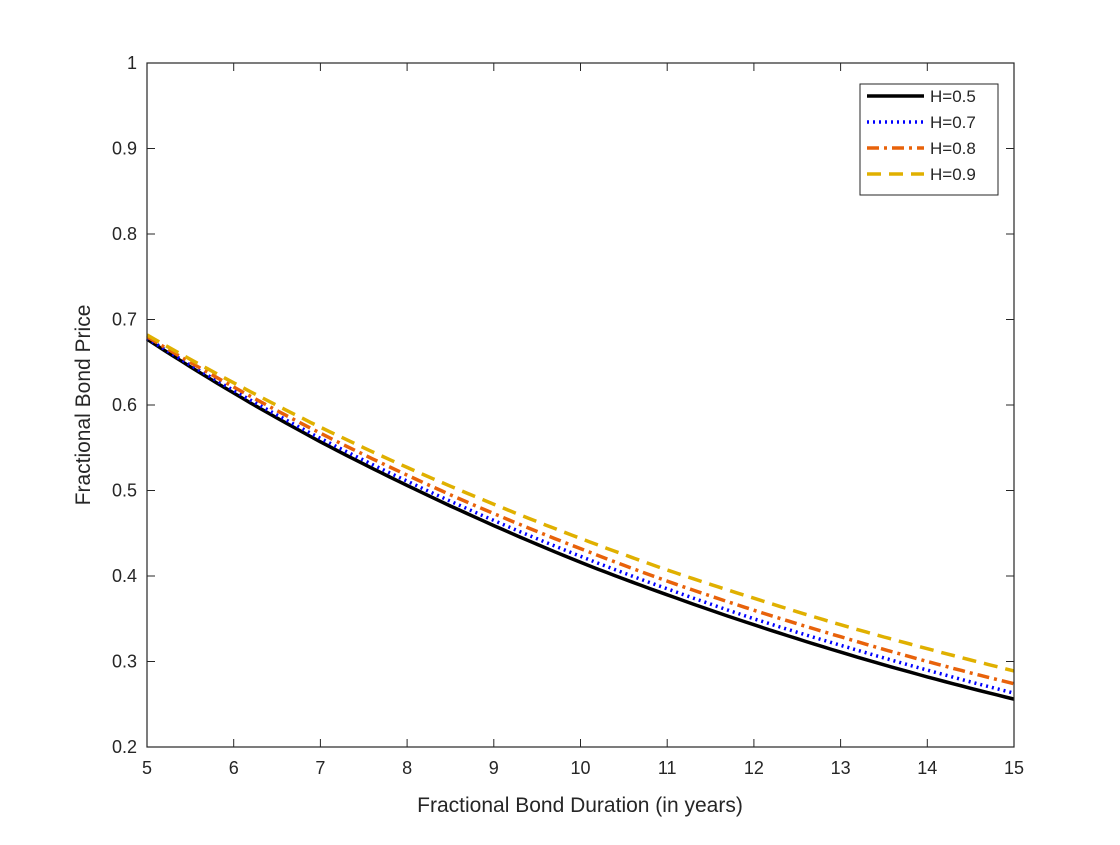  I want to click on x-tick-label: 6, so click(234, 768).